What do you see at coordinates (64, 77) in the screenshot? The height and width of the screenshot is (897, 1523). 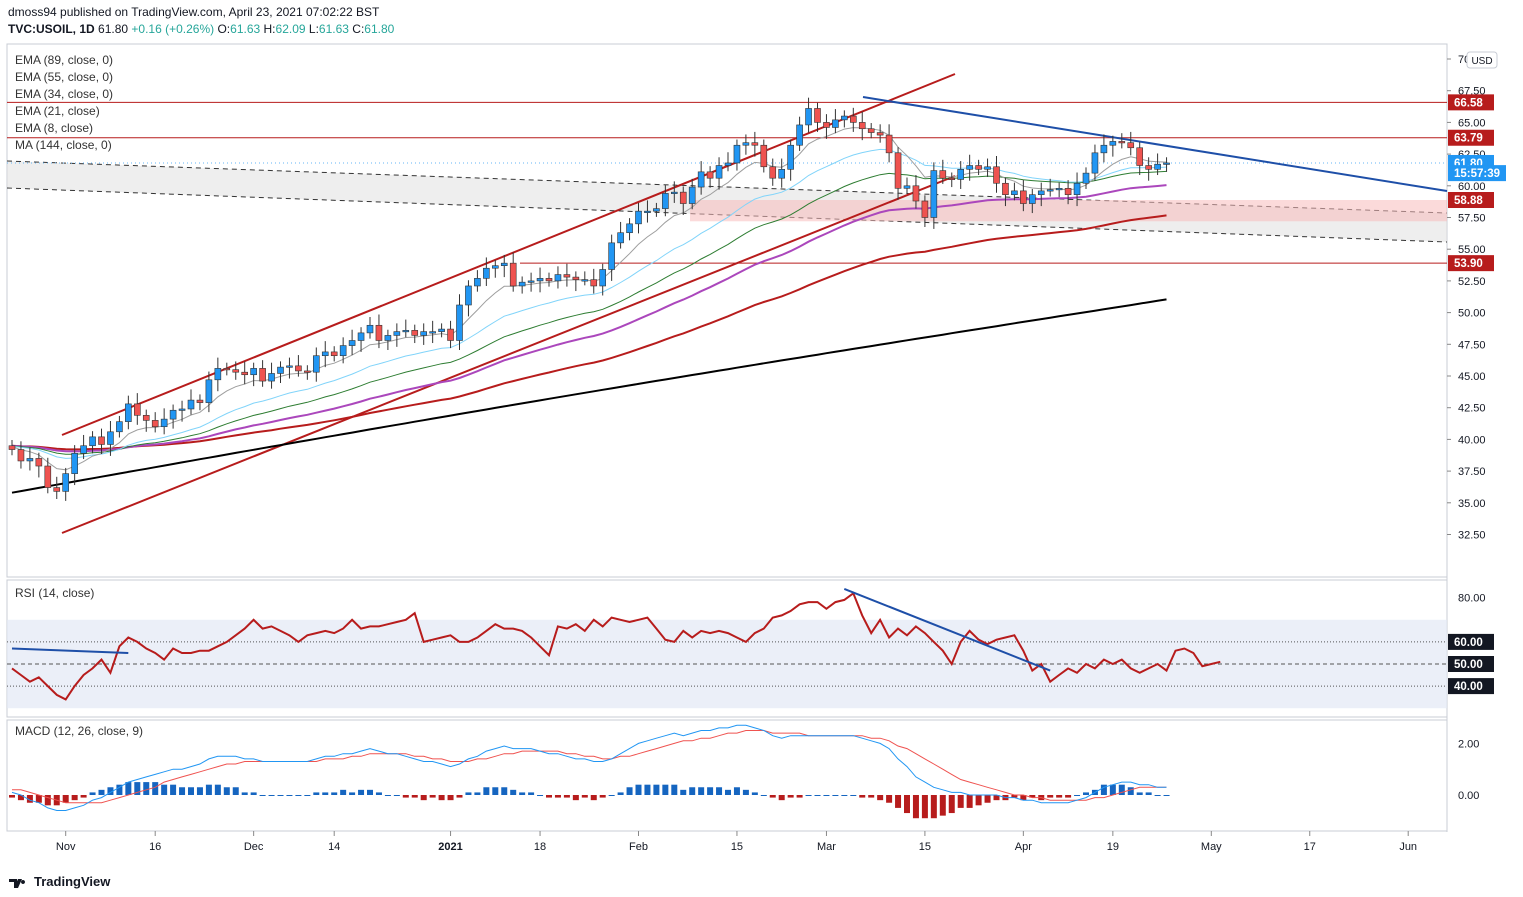 I see `legend-ema55: EMA (55, close, 0)` at bounding box center [64, 77].